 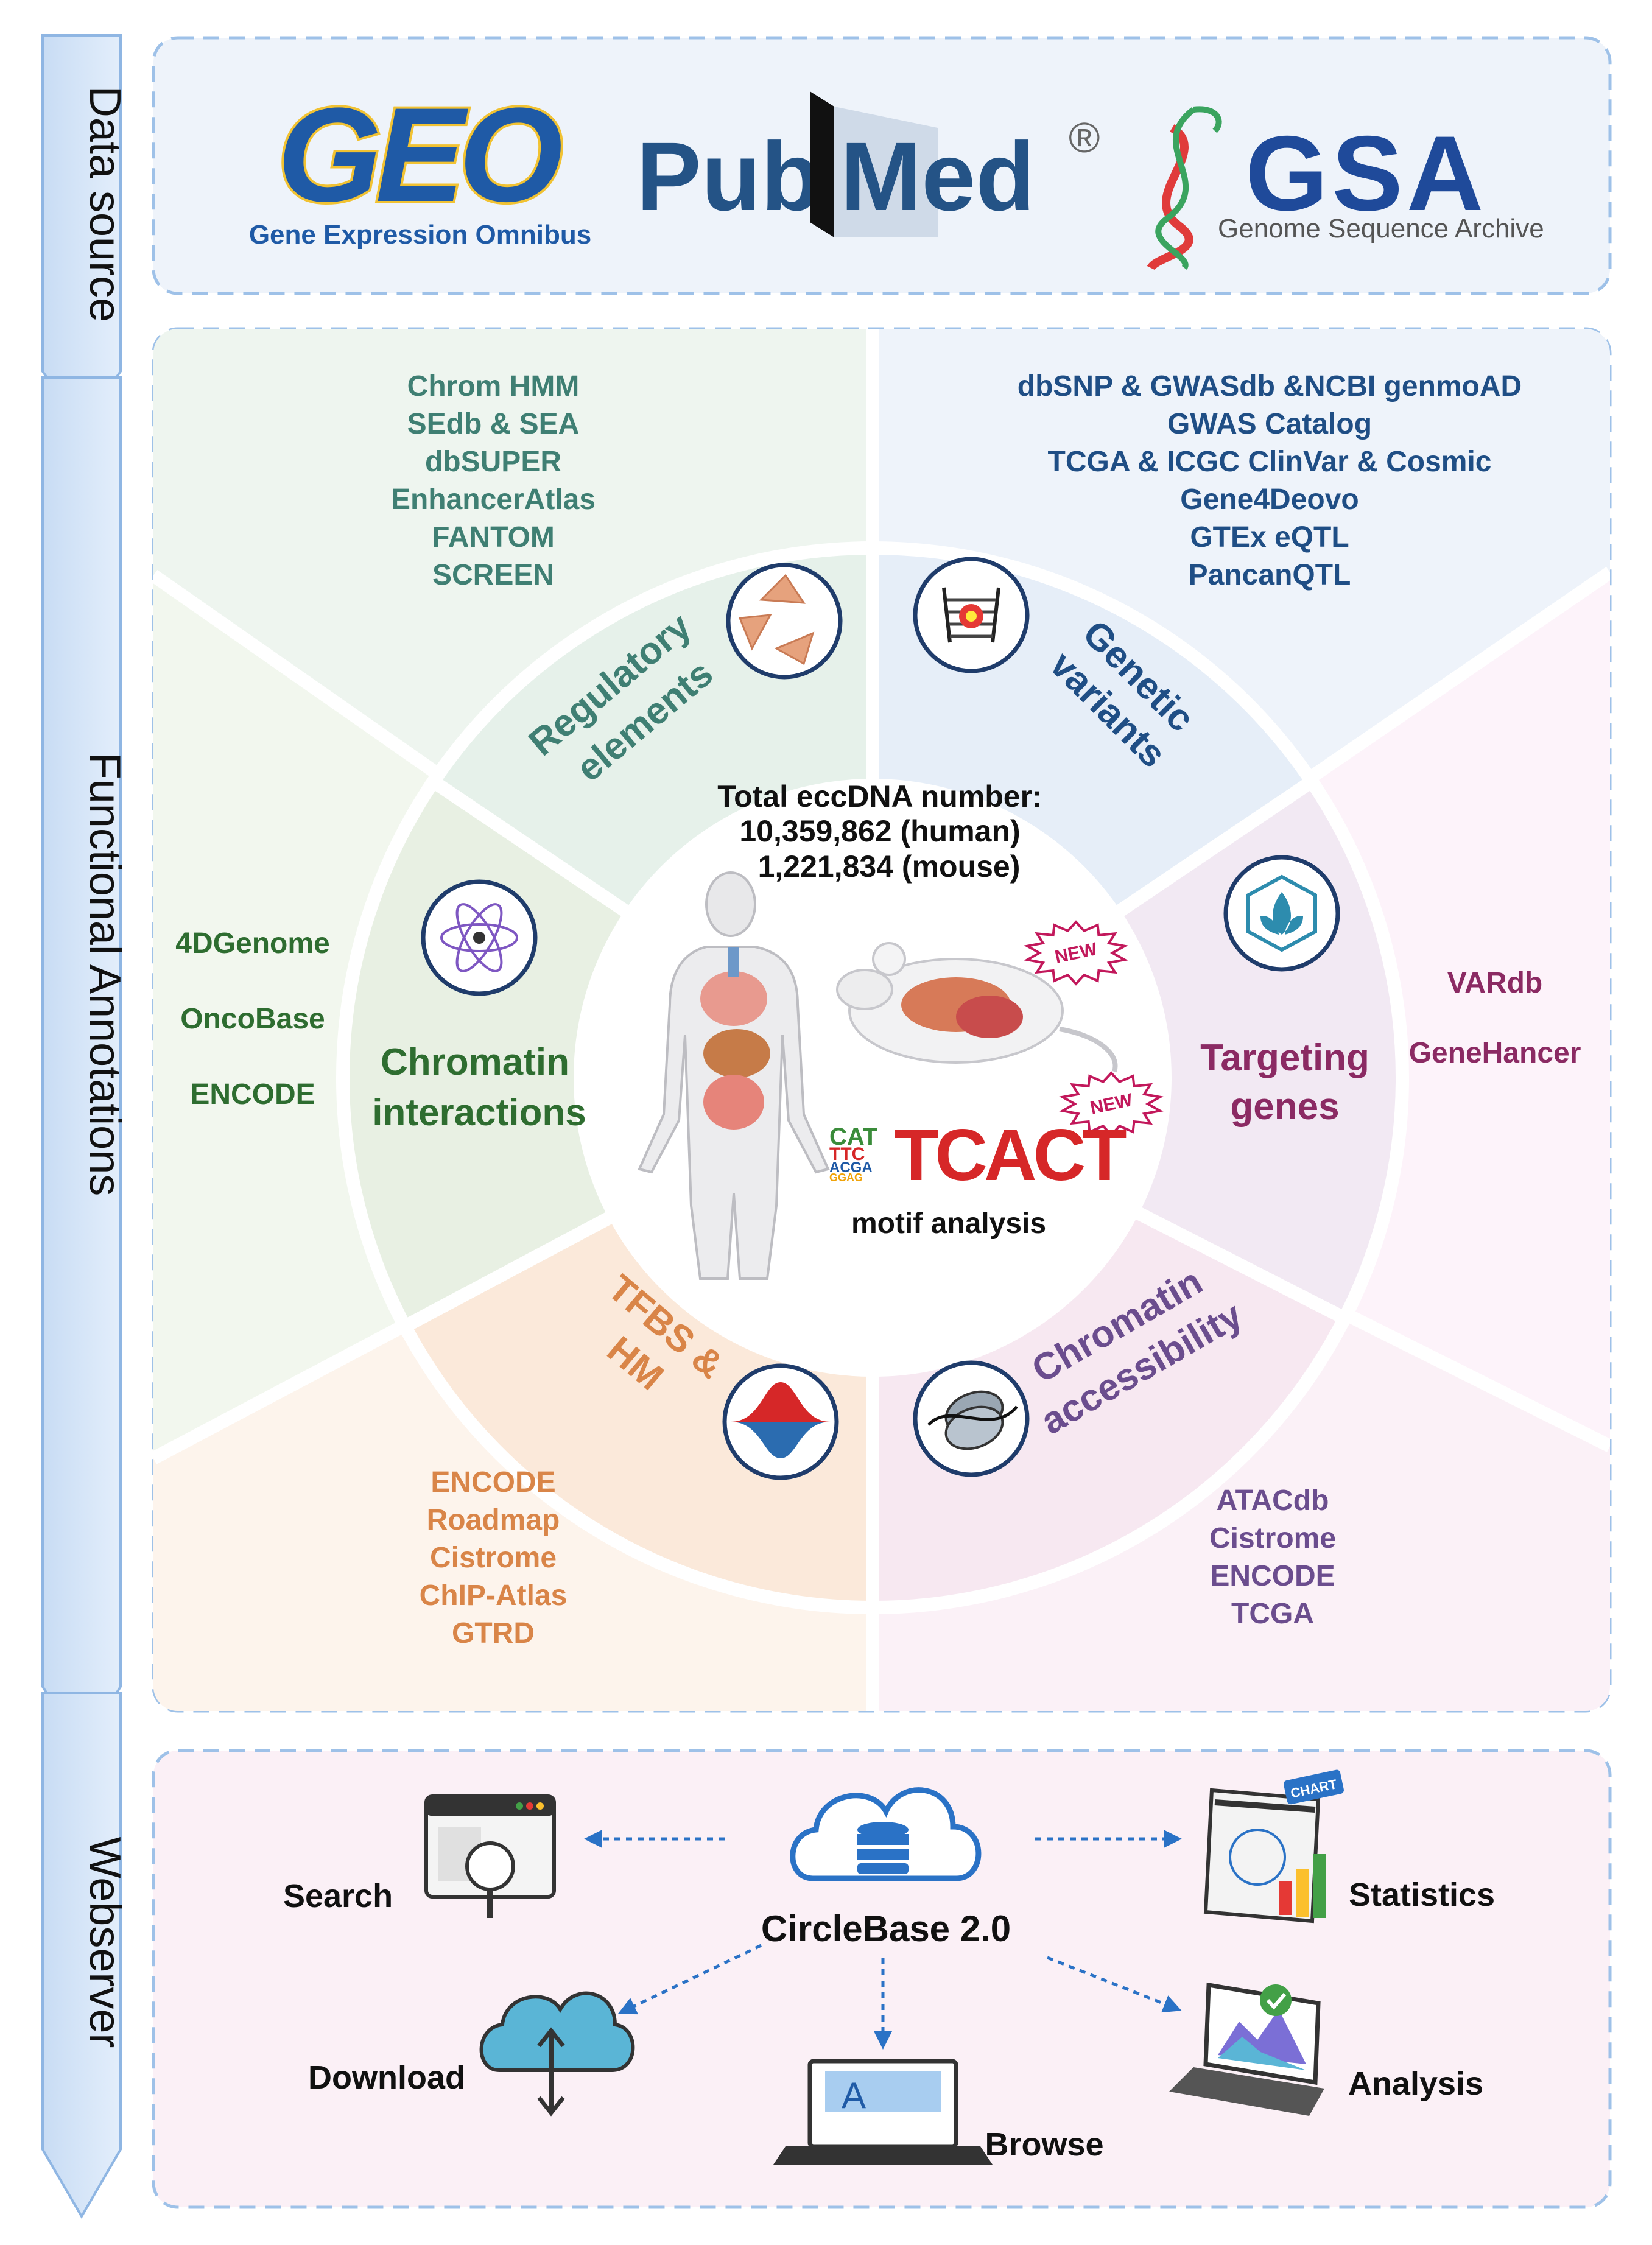 What do you see at coordinates (338, 1896) in the screenshot?
I see `search-label: Search` at bounding box center [338, 1896].